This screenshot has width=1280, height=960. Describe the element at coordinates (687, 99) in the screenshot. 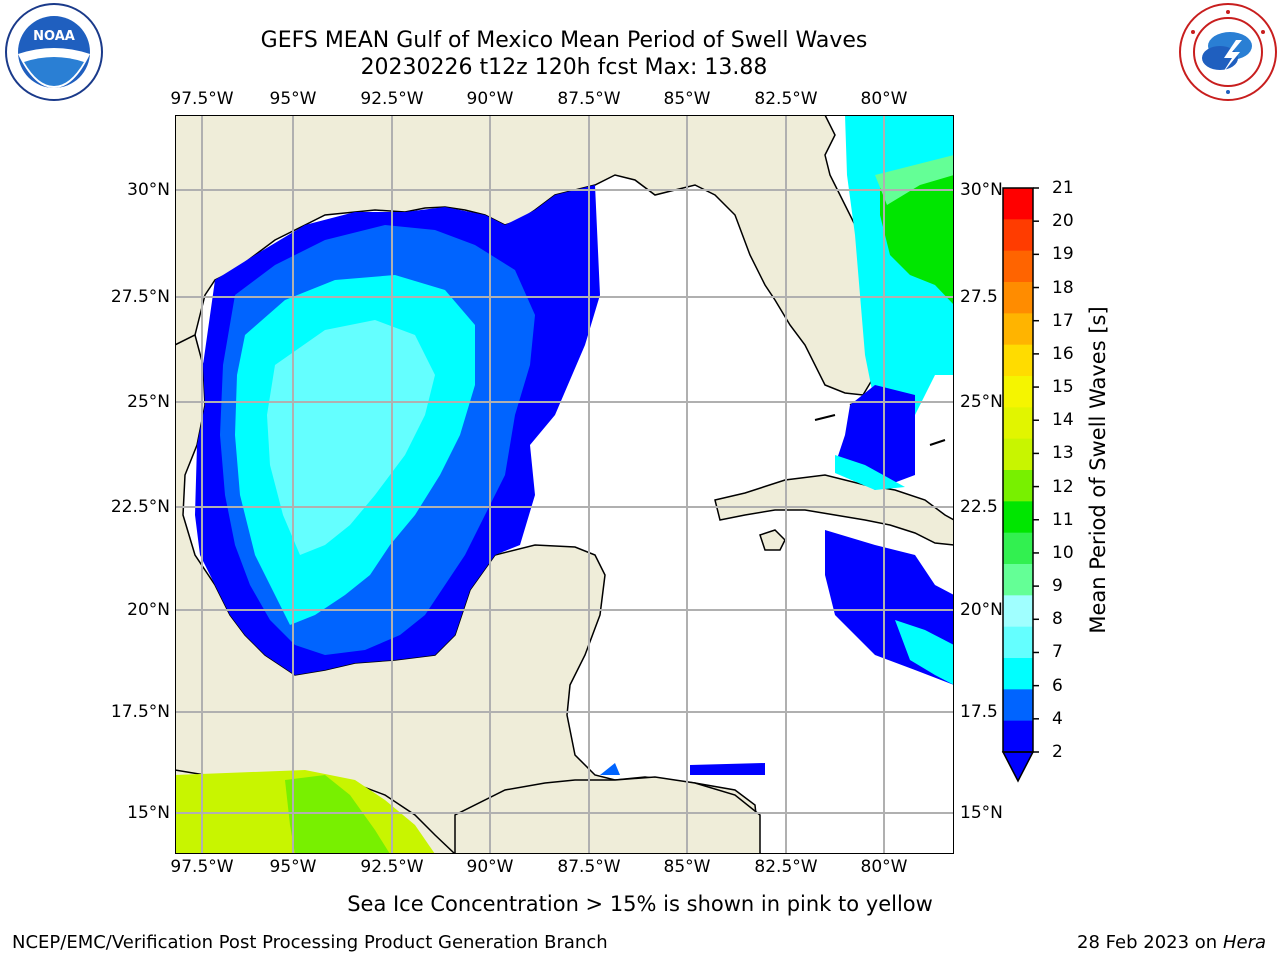

I see `lon-tick-top: 85°W` at that location.